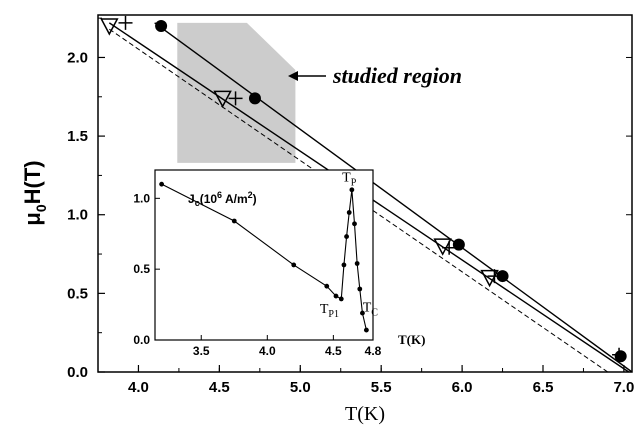  Describe the element at coordinates (77, 136) in the screenshot. I see `y-tick-label: 1.5` at that location.